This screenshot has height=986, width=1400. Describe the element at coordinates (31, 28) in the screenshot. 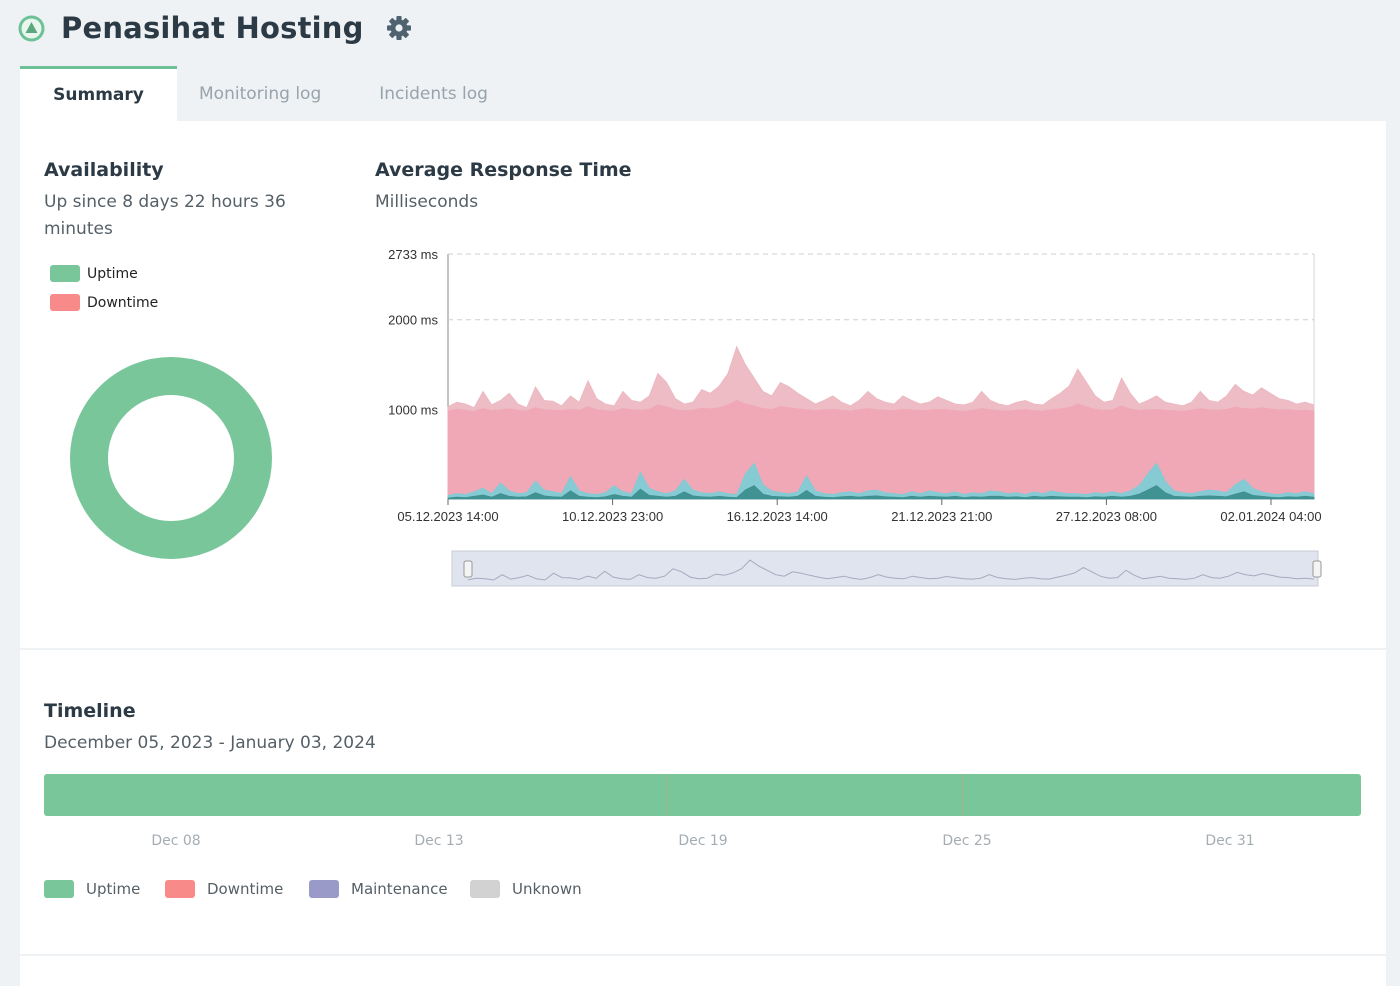

I see `up-arrow-icon` at that location.